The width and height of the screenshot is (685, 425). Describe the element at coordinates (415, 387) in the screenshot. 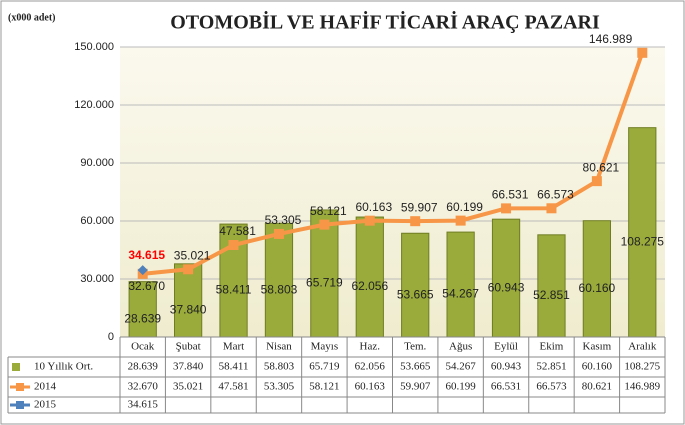

I see `table-cell: 59.907` at that location.